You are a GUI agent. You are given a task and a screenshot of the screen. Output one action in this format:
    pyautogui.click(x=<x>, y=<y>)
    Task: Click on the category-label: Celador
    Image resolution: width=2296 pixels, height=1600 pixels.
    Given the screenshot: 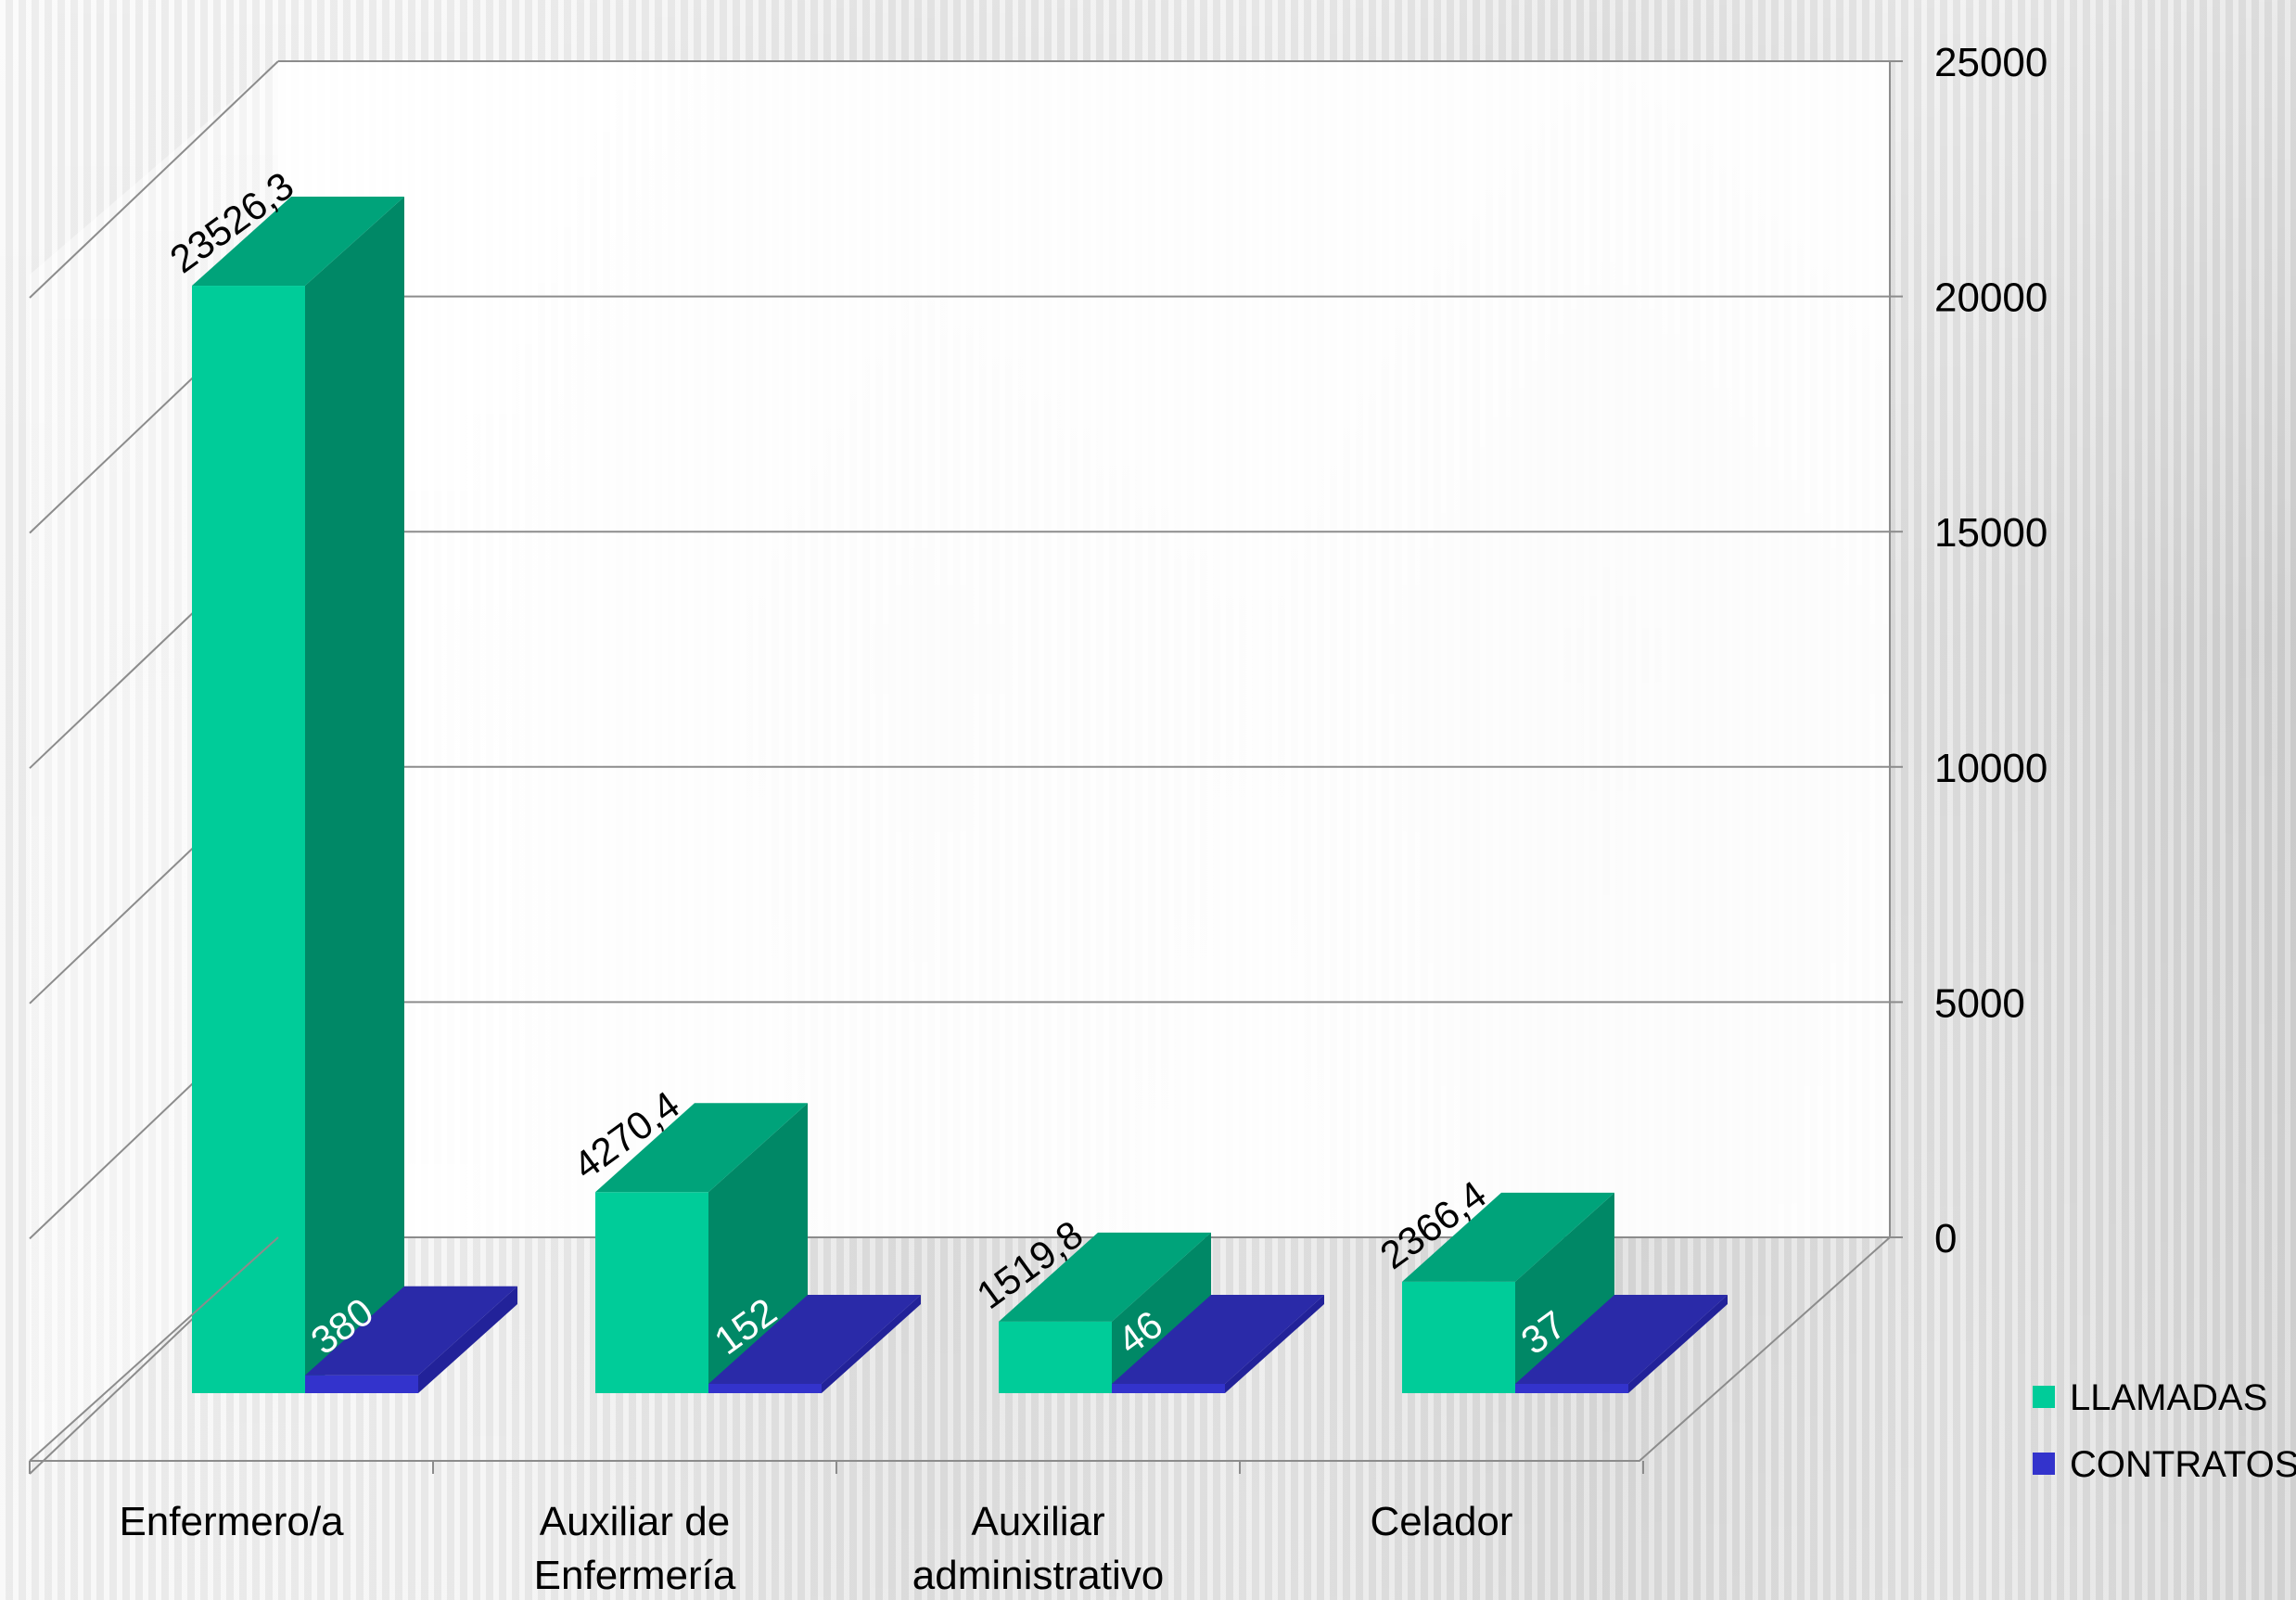 What is the action you would take?
    pyautogui.click(x=1441, y=1521)
    